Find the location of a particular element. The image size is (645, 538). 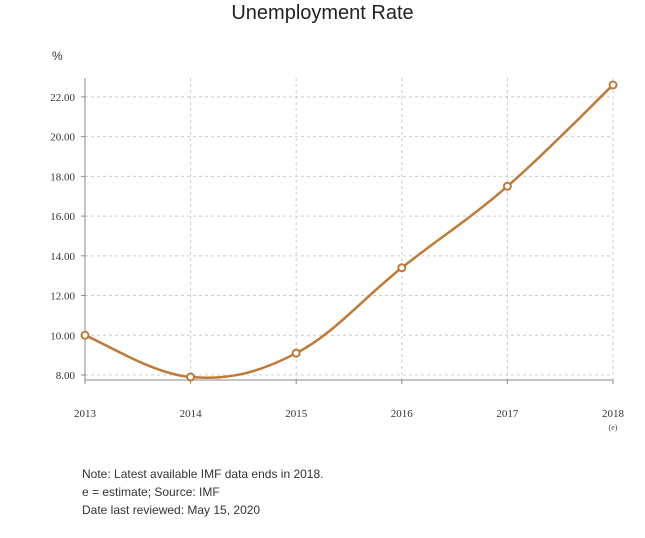

x-tick-label: 2014 is located at coordinates (191, 414).